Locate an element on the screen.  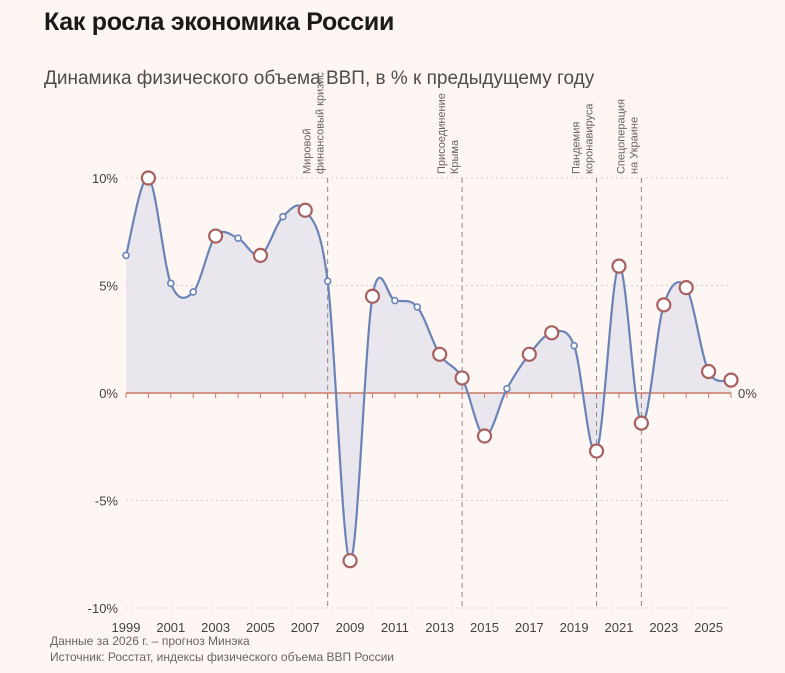
y-axis-ticks: 10% 5% 0% -5% -10% is located at coordinates (103, 393).